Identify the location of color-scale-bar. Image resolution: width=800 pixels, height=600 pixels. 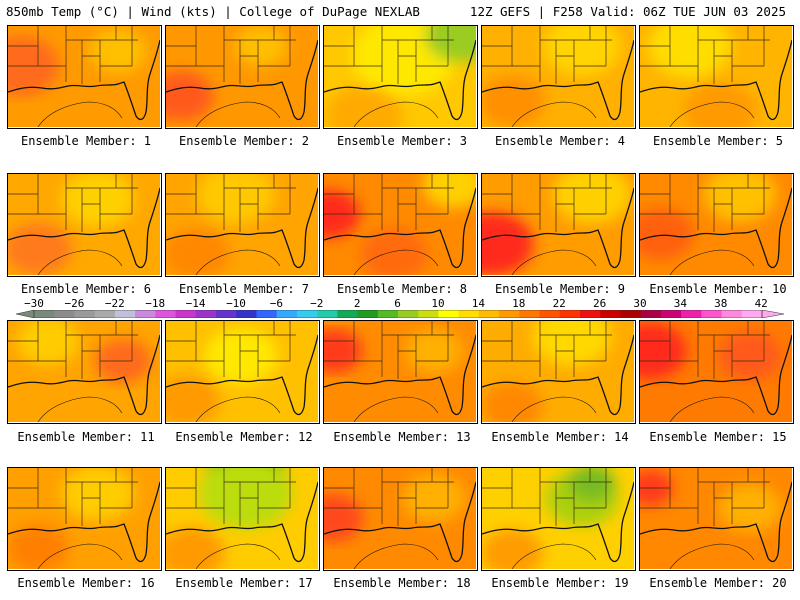
(400, 314).